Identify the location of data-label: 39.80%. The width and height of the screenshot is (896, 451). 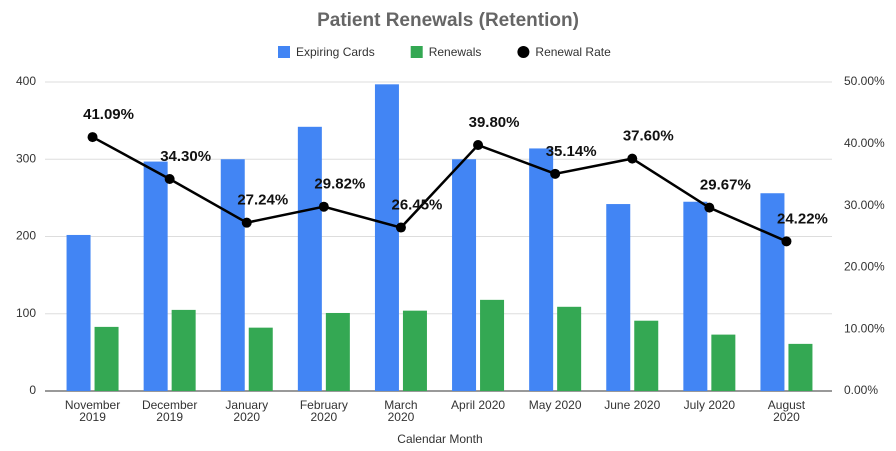
(494, 122).